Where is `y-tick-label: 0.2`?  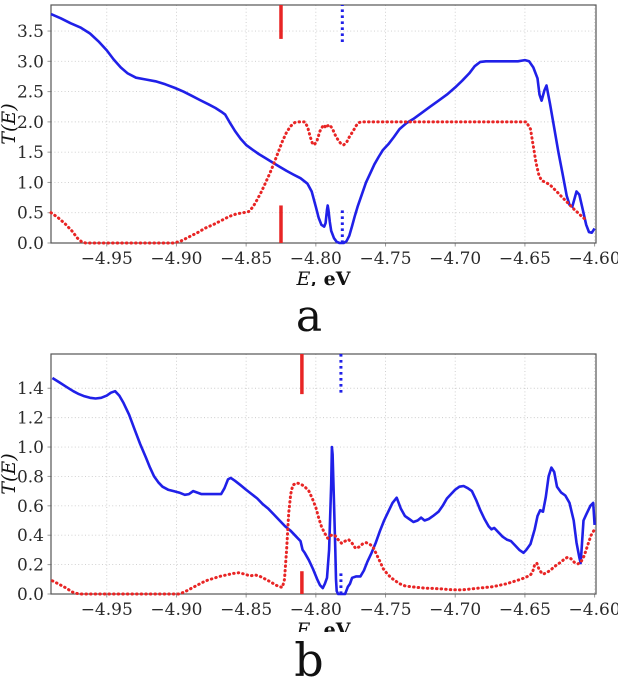 y-tick-label: 0.2 is located at coordinates (30, 566).